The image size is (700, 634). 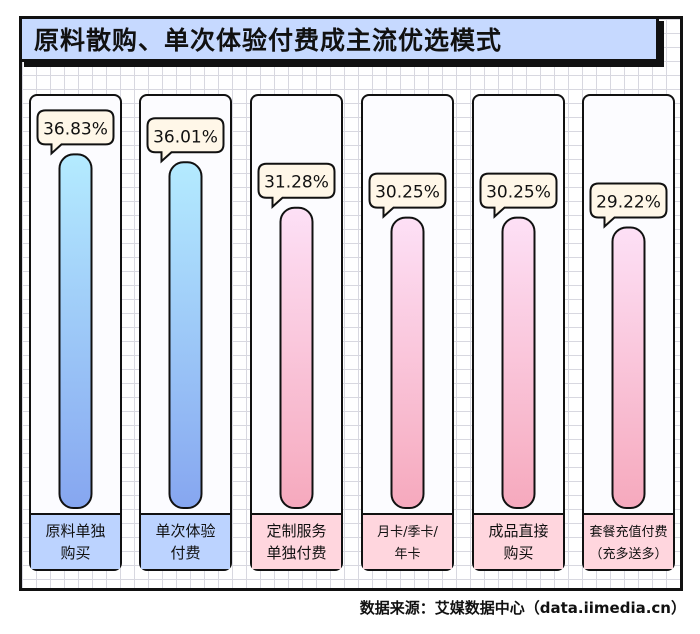 I want to click on category-label: 套餐充值付费, so click(x=628, y=532).